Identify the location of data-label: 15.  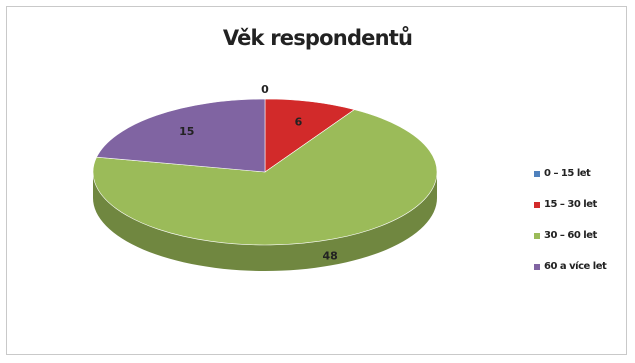
(186, 131).